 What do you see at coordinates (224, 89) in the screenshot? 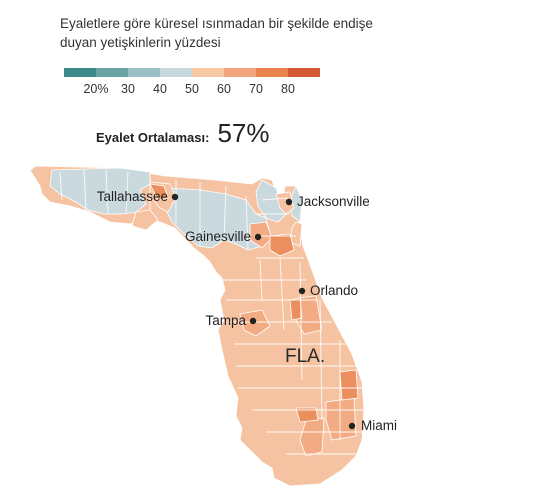
I see `legend-tick-label: 60` at bounding box center [224, 89].